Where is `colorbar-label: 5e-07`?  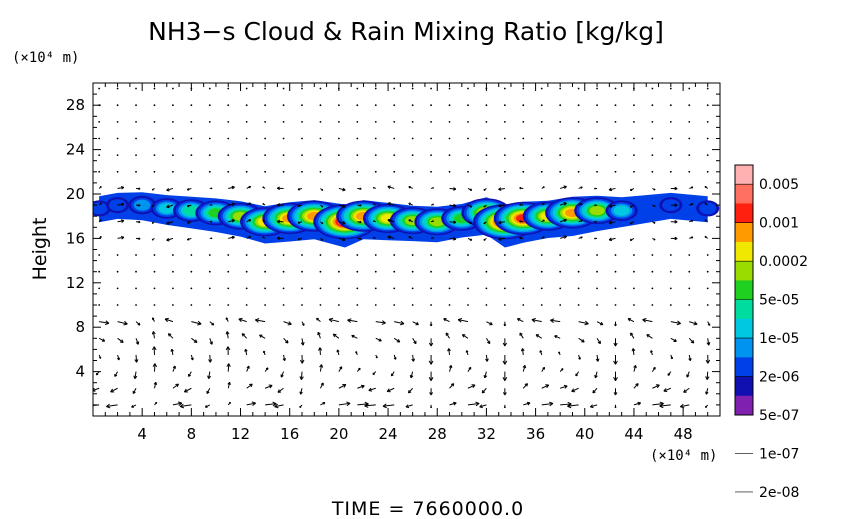
colorbar-label: 5e-07 is located at coordinates (779, 416).